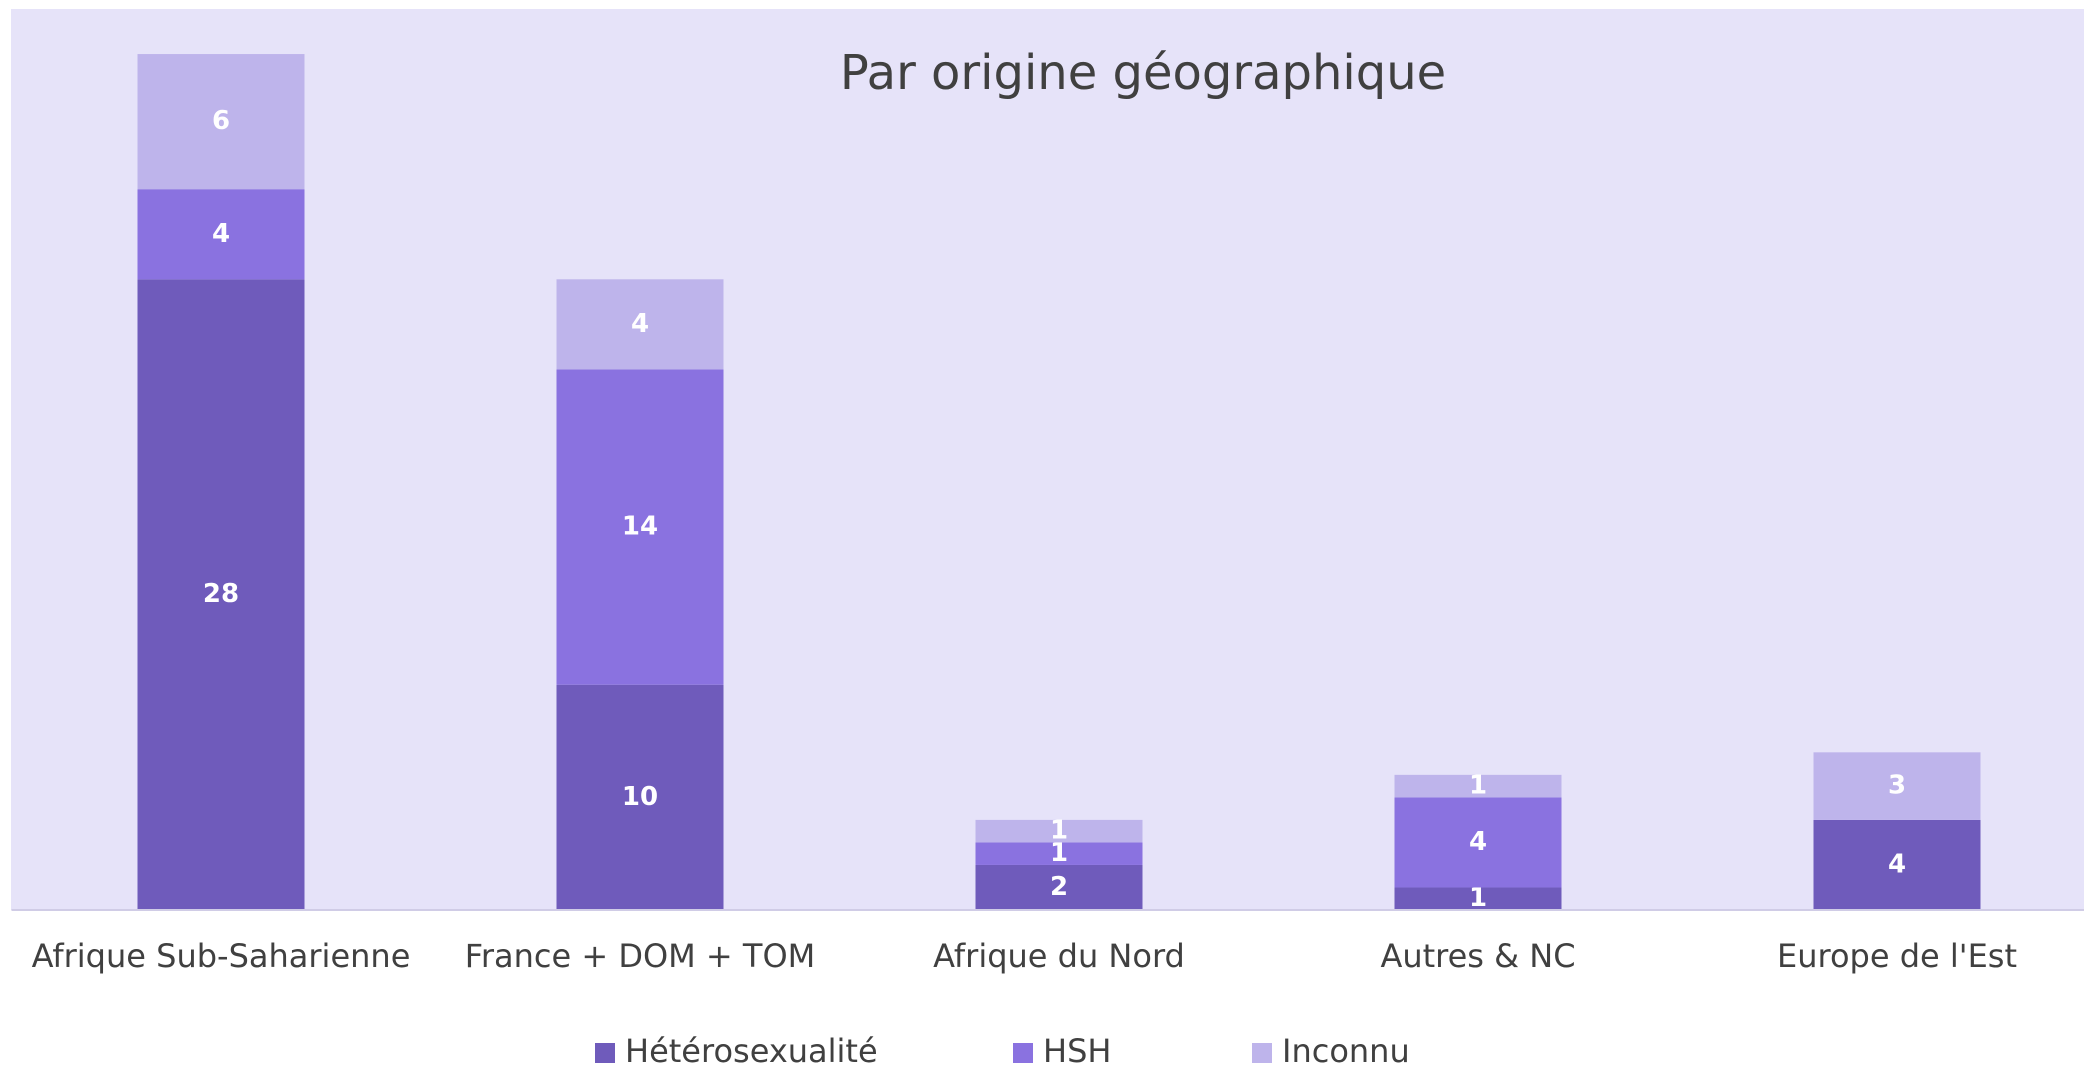  I want to click on data-label: 14, so click(640, 527).